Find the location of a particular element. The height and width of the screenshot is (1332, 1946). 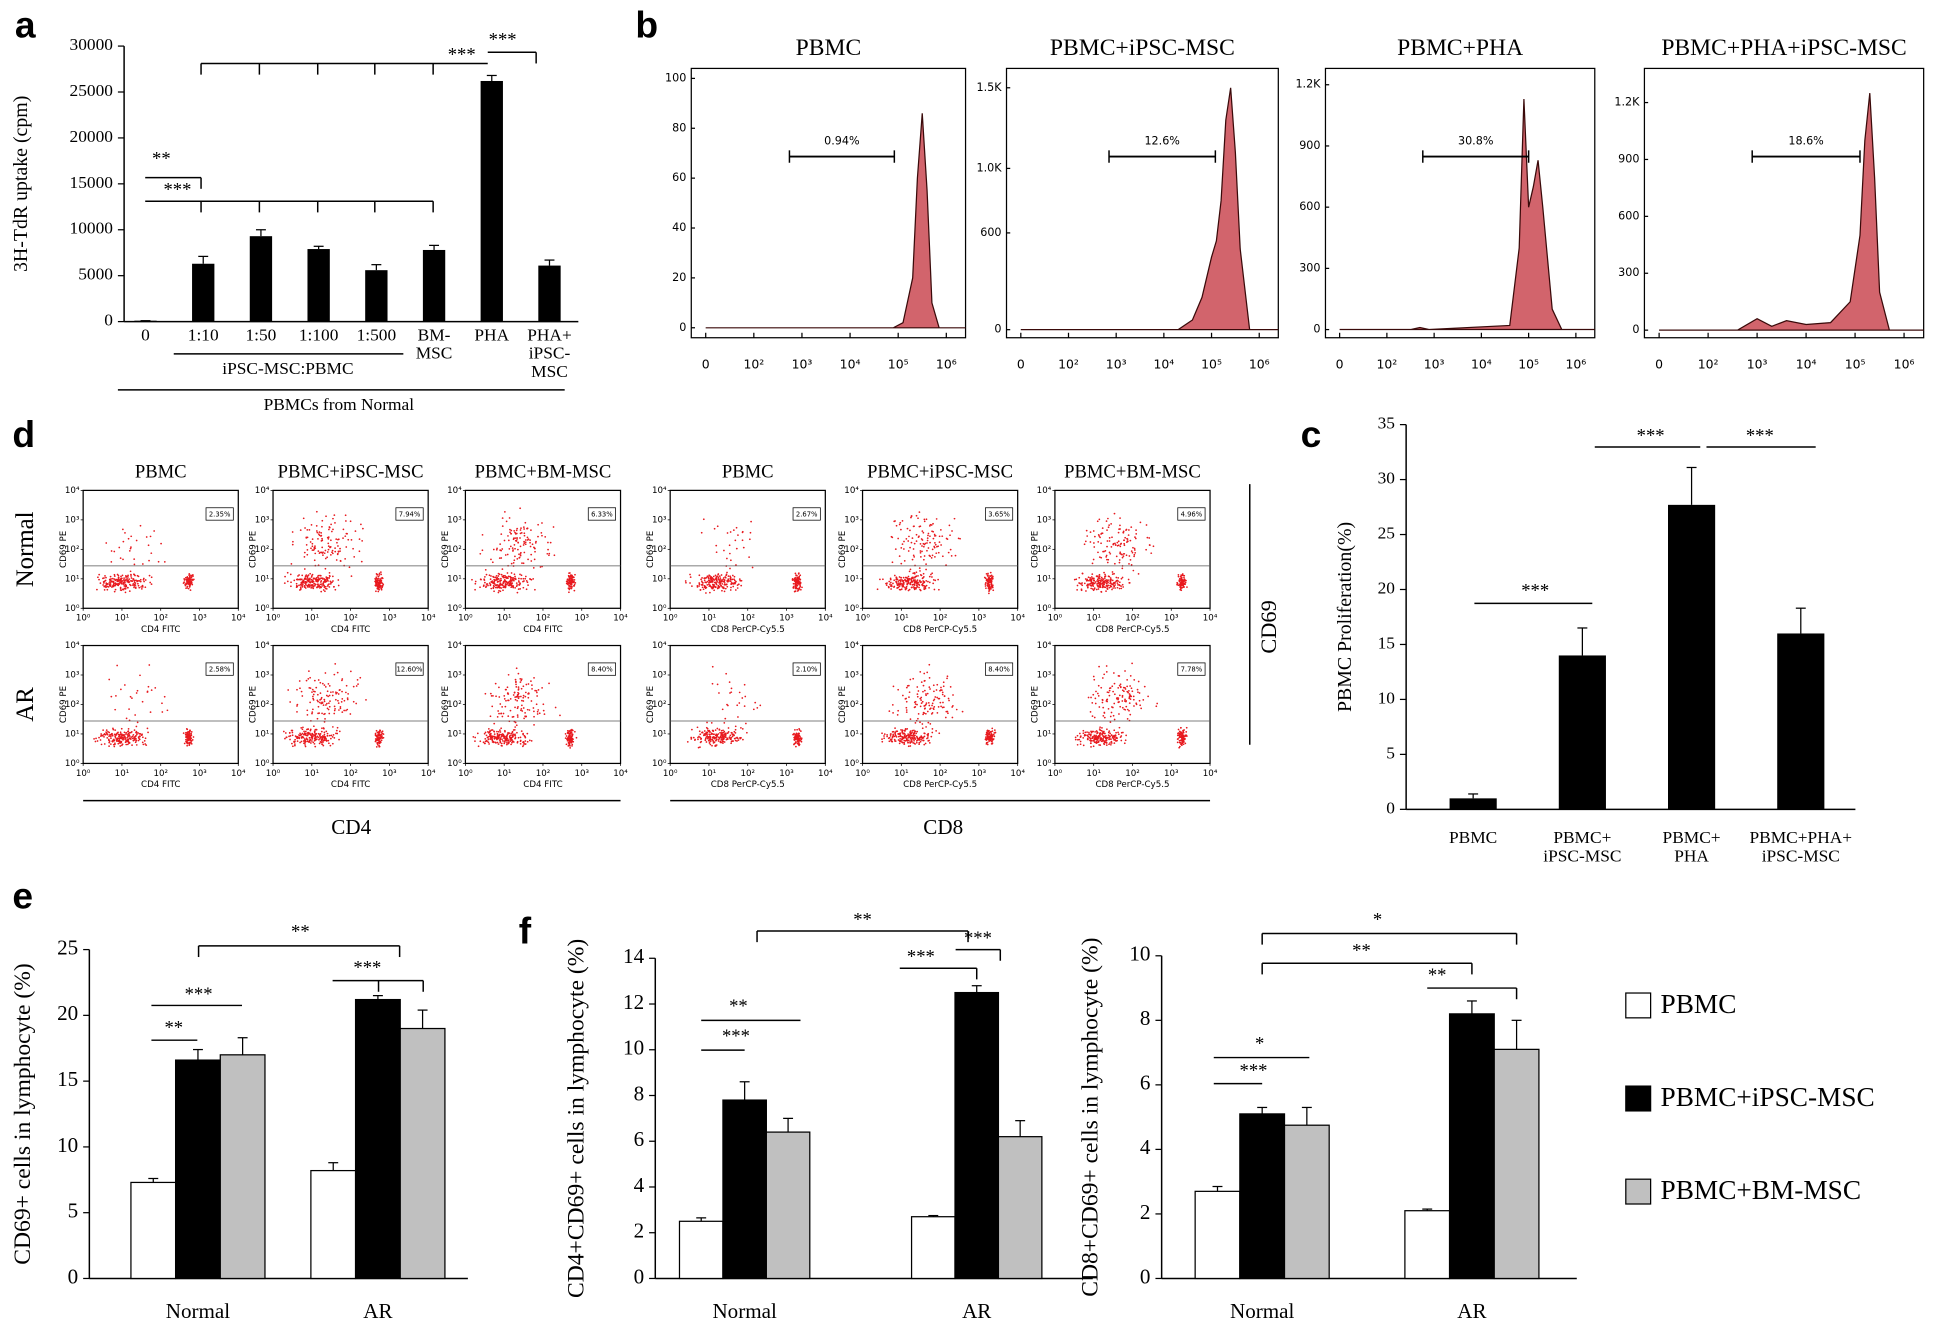

y-tick-label: 20 is located at coordinates (679, 277).